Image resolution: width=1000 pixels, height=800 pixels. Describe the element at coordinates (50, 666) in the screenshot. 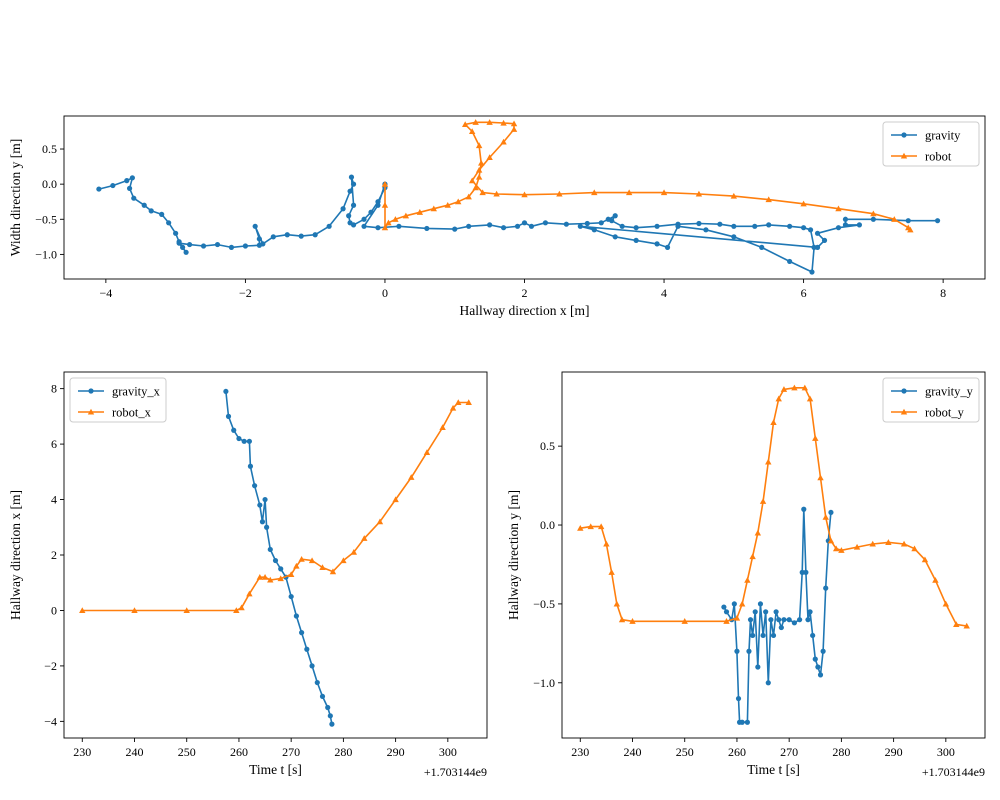

I see `y-tick-label: −2` at that location.